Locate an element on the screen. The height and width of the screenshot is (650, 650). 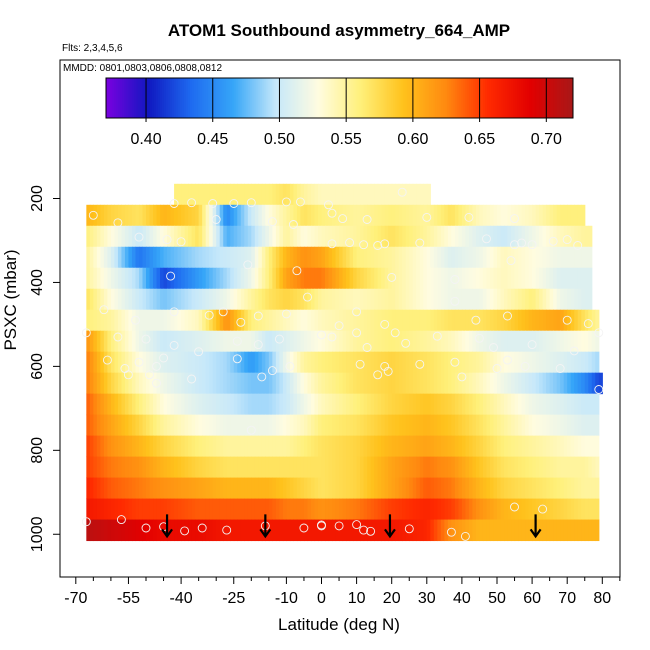
x-tick-label: 60 is located at coordinates (532, 598).